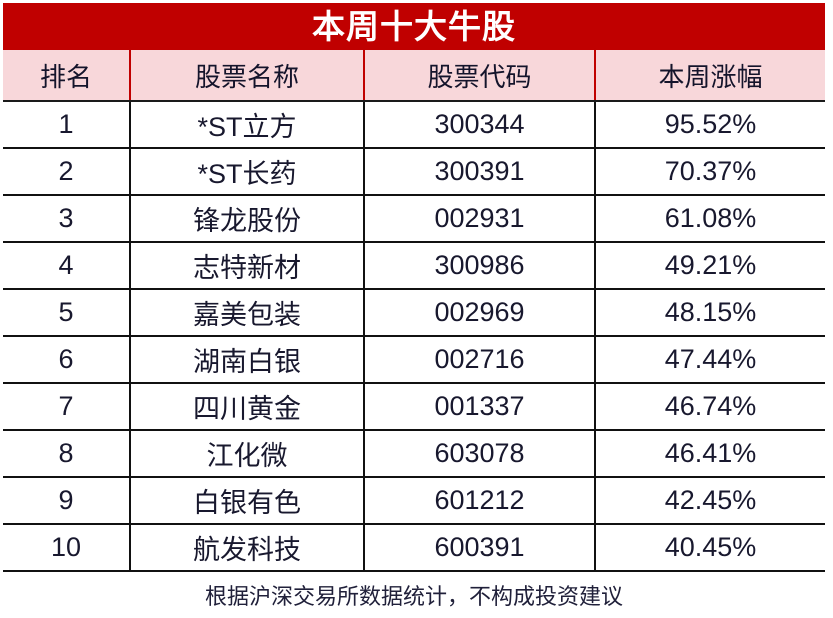  I want to click on cell-code: 300986, so click(479, 266).